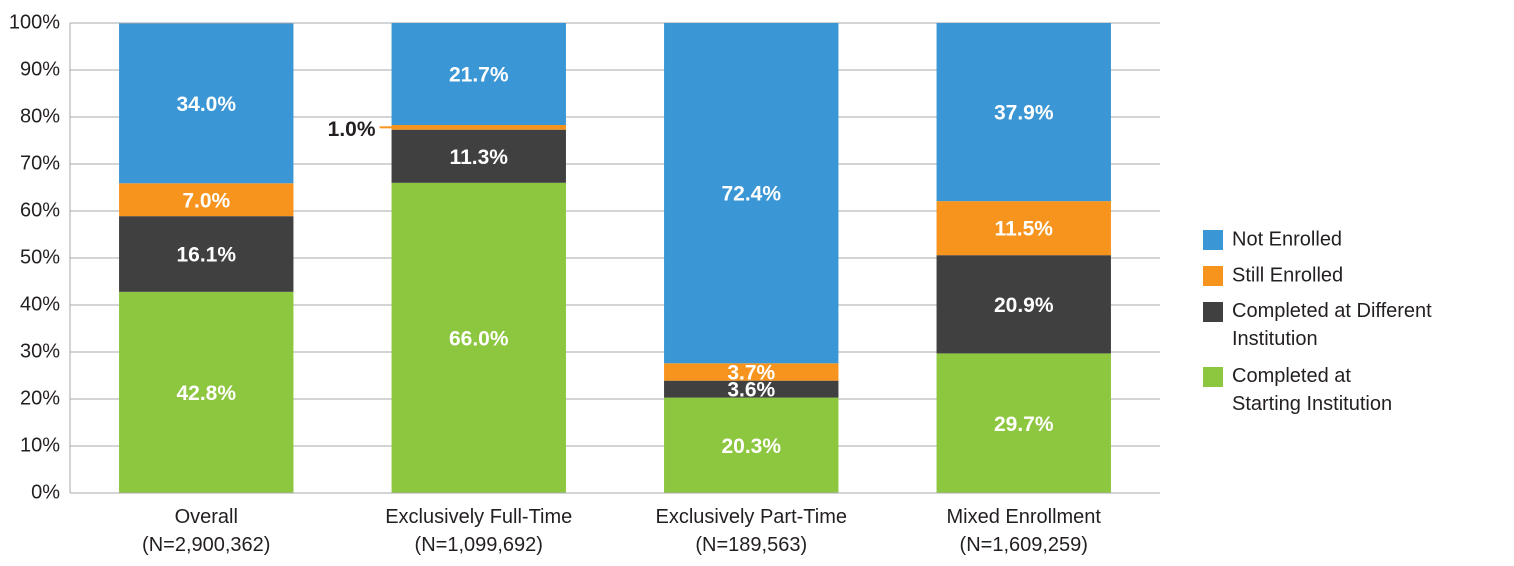 The image size is (1514, 566). I want to click on y-tick-label: 0%, so click(45, 492).